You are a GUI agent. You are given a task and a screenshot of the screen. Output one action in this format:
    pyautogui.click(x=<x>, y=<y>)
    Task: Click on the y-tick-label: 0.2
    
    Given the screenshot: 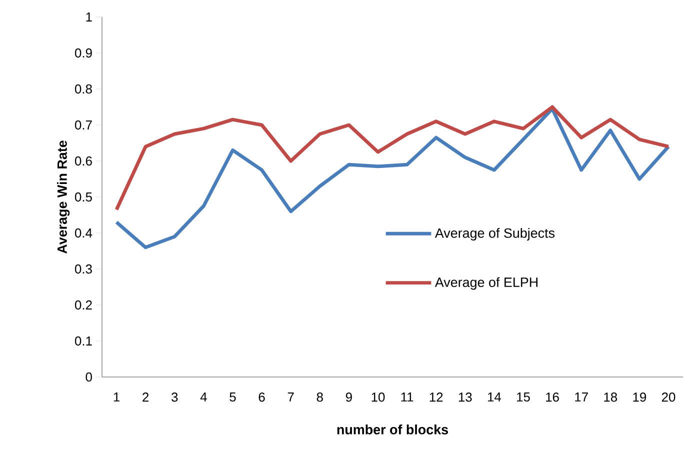 What is the action you would take?
    pyautogui.click(x=83, y=305)
    